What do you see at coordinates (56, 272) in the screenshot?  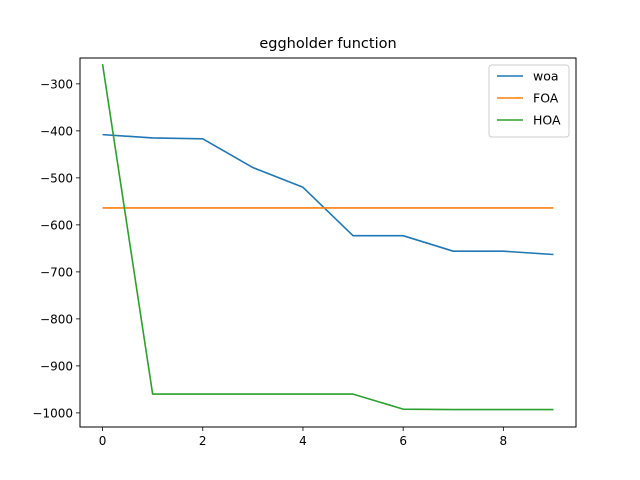 I see `y-tick-label: −700` at bounding box center [56, 272].